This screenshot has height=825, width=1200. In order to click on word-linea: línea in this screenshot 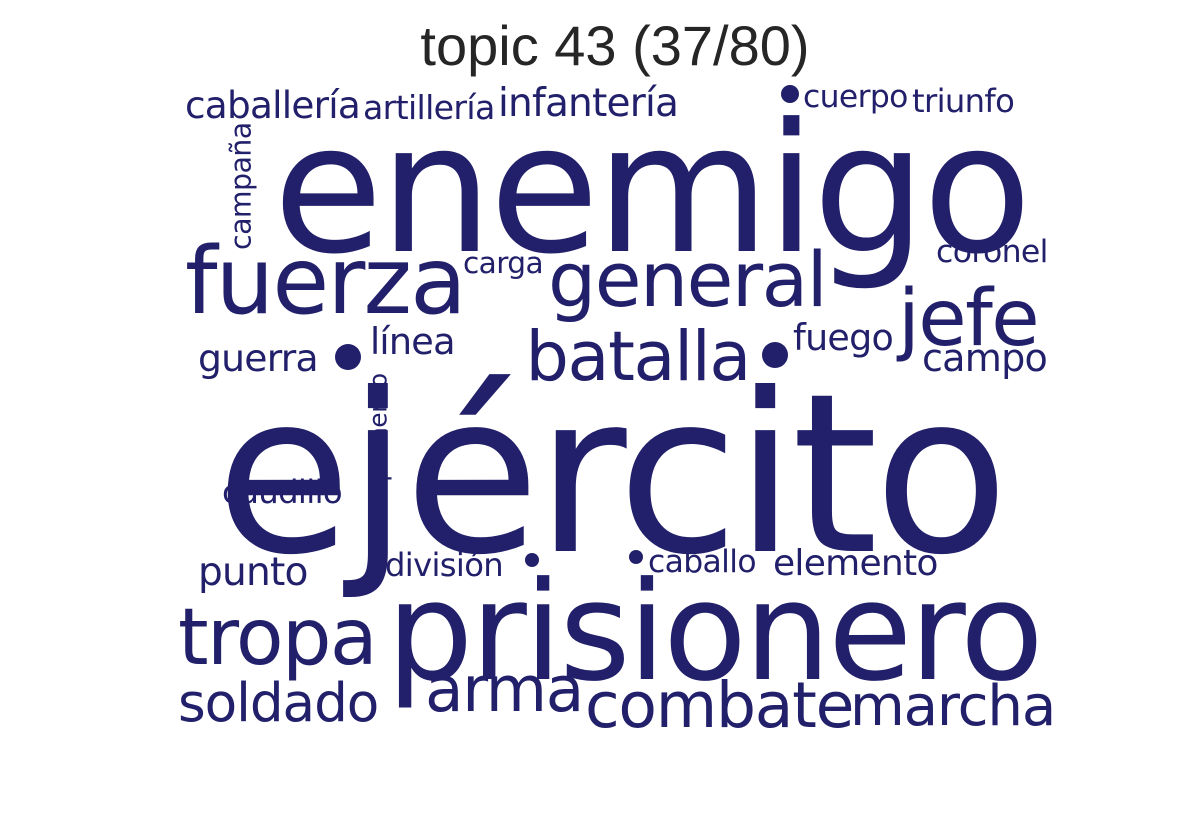, I will do `click(413, 341)`.